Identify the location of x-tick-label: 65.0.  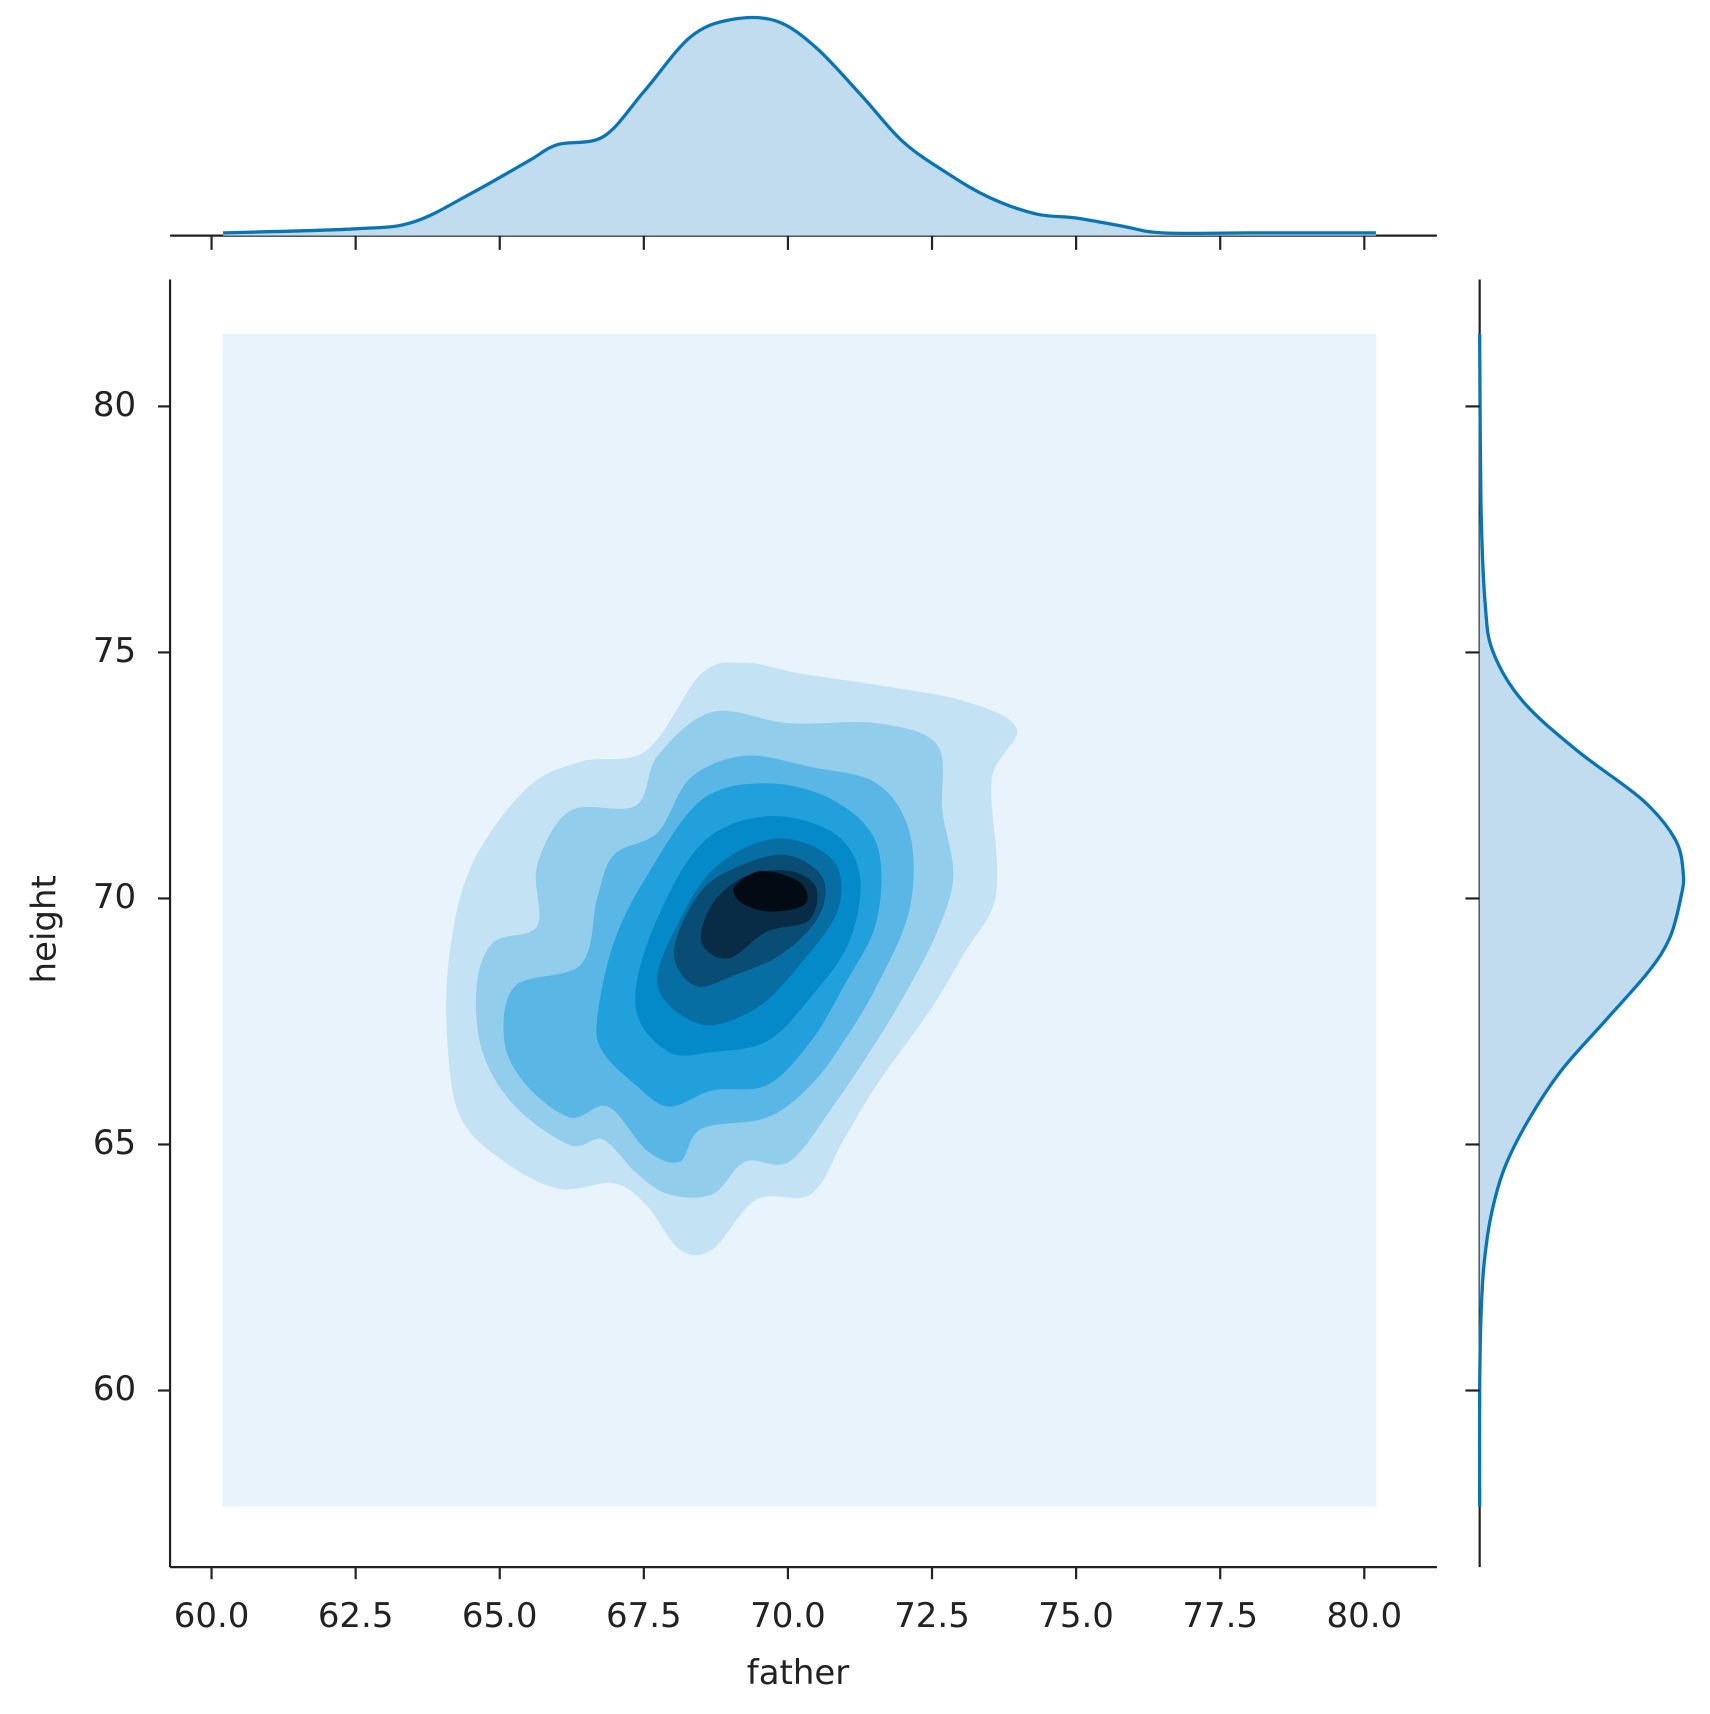
(500, 1616).